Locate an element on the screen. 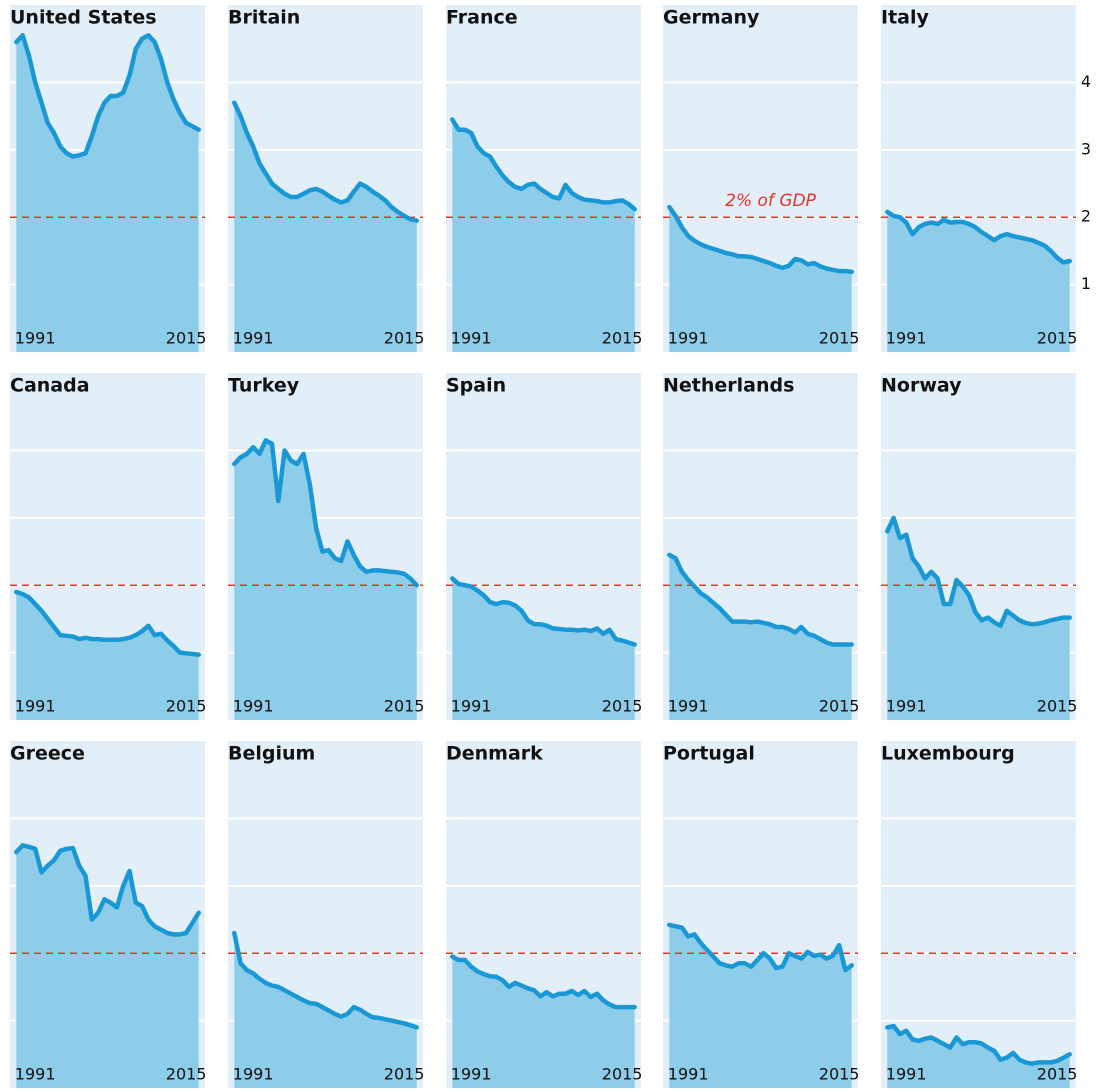 The width and height of the screenshot is (1096, 1091). panel-title: Portugal is located at coordinates (709, 754).